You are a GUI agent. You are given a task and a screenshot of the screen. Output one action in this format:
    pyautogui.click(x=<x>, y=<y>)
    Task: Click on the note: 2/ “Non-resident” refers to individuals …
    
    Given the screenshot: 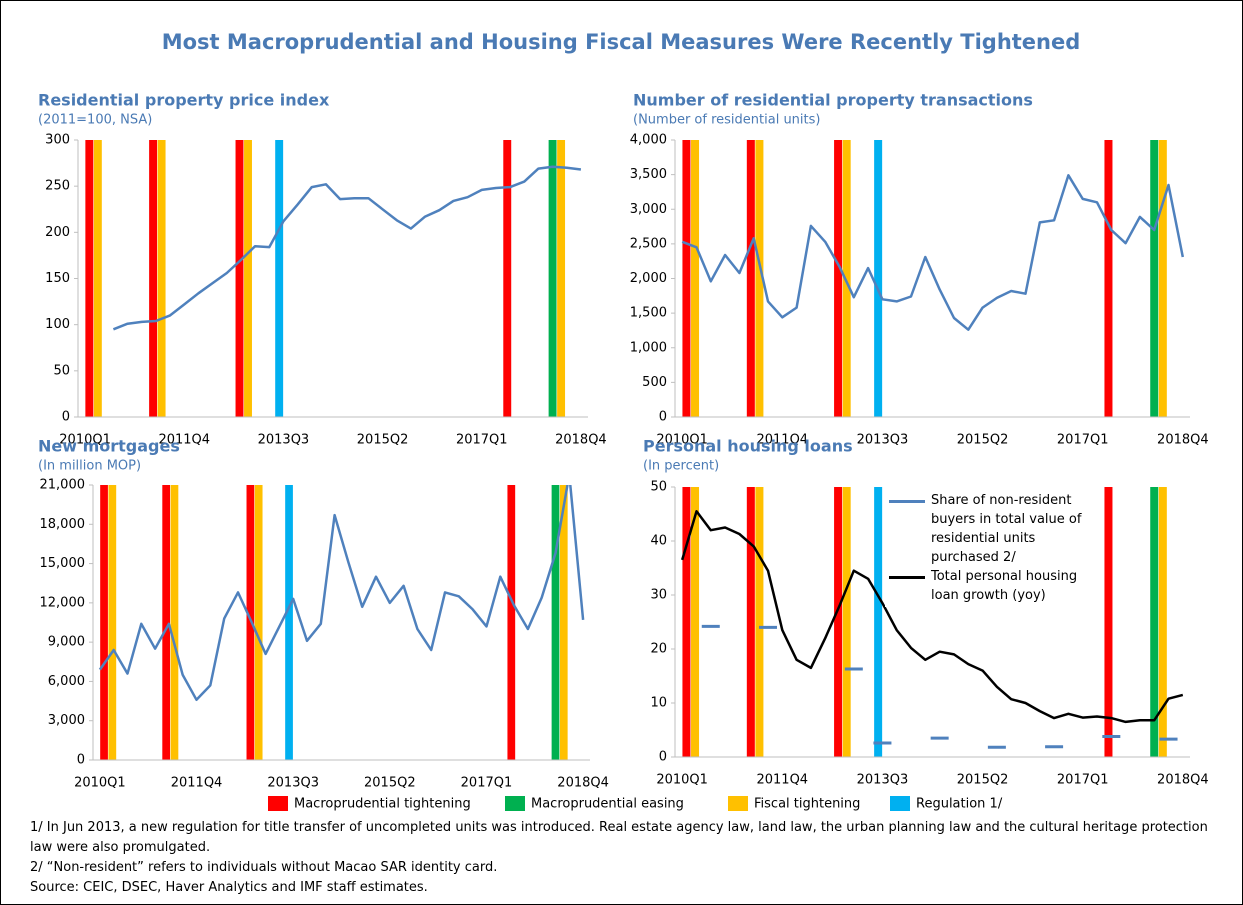 What is the action you would take?
    pyautogui.click(x=264, y=867)
    